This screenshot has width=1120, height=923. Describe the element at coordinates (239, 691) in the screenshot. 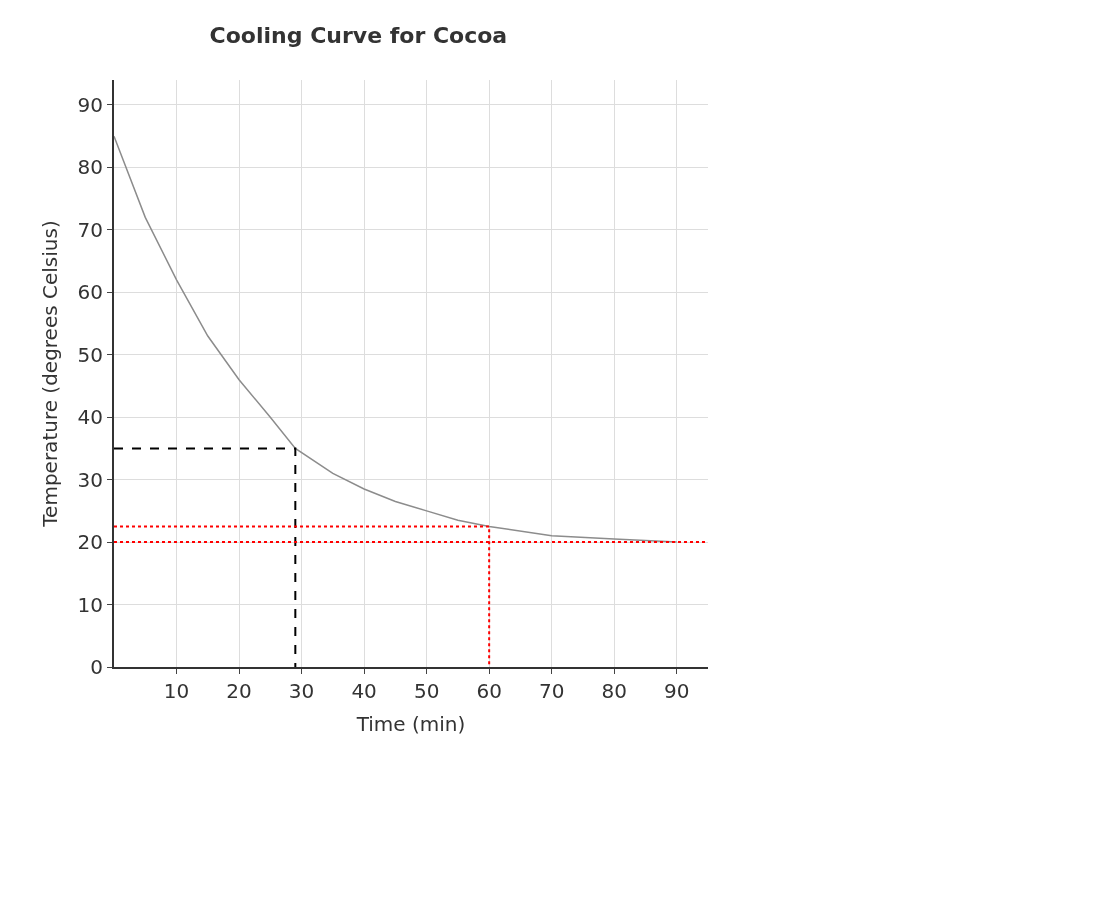

I see `x-tick-label: 20` at that location.